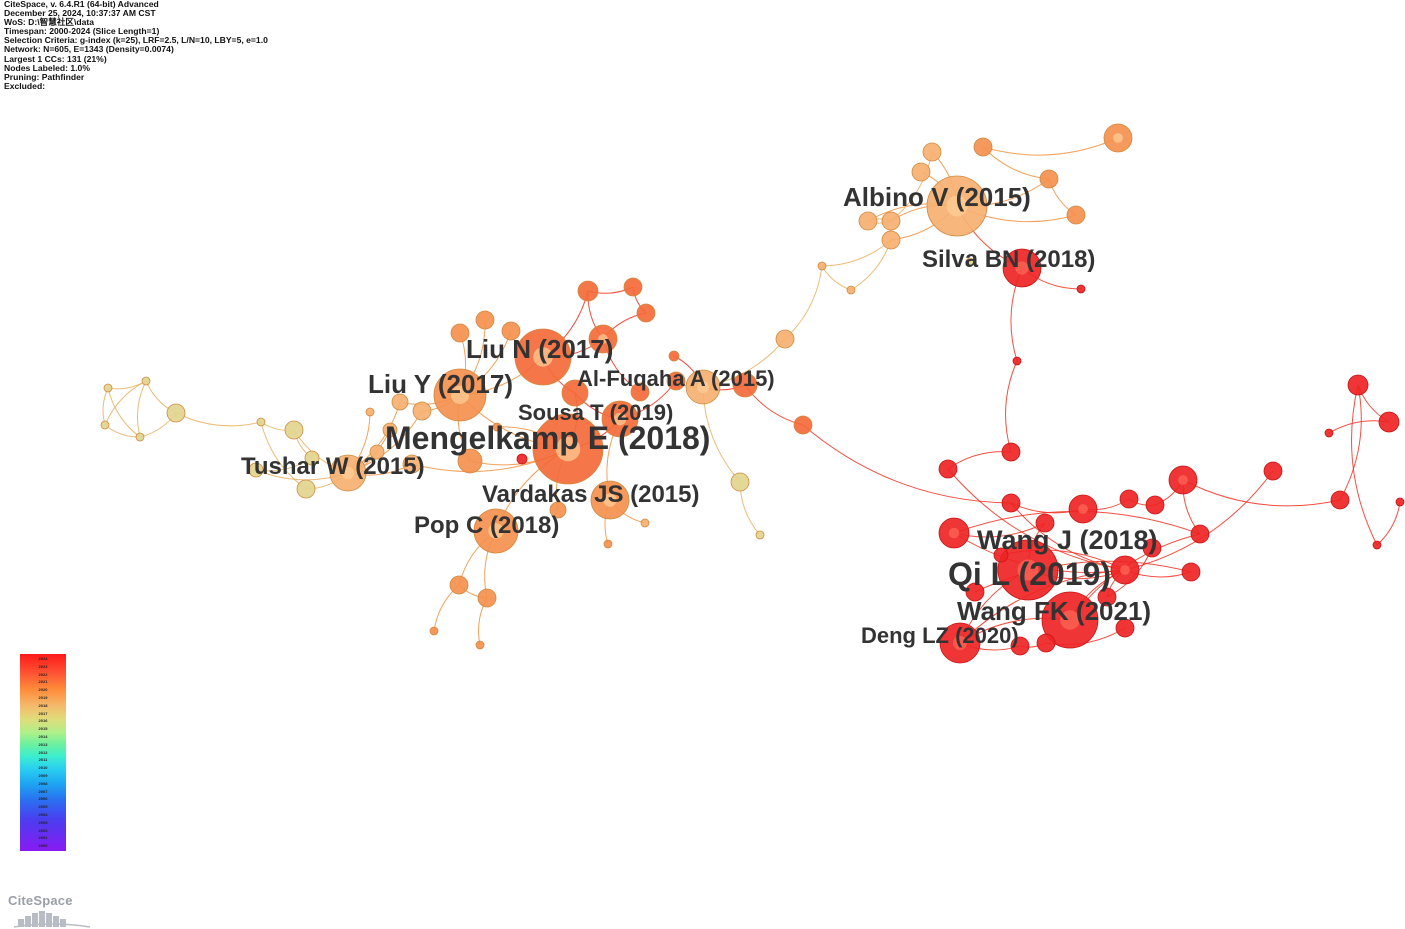  I want to click on node-label-al-fuqaha: Al-Fuqaha A (2015), so click(676, 378).